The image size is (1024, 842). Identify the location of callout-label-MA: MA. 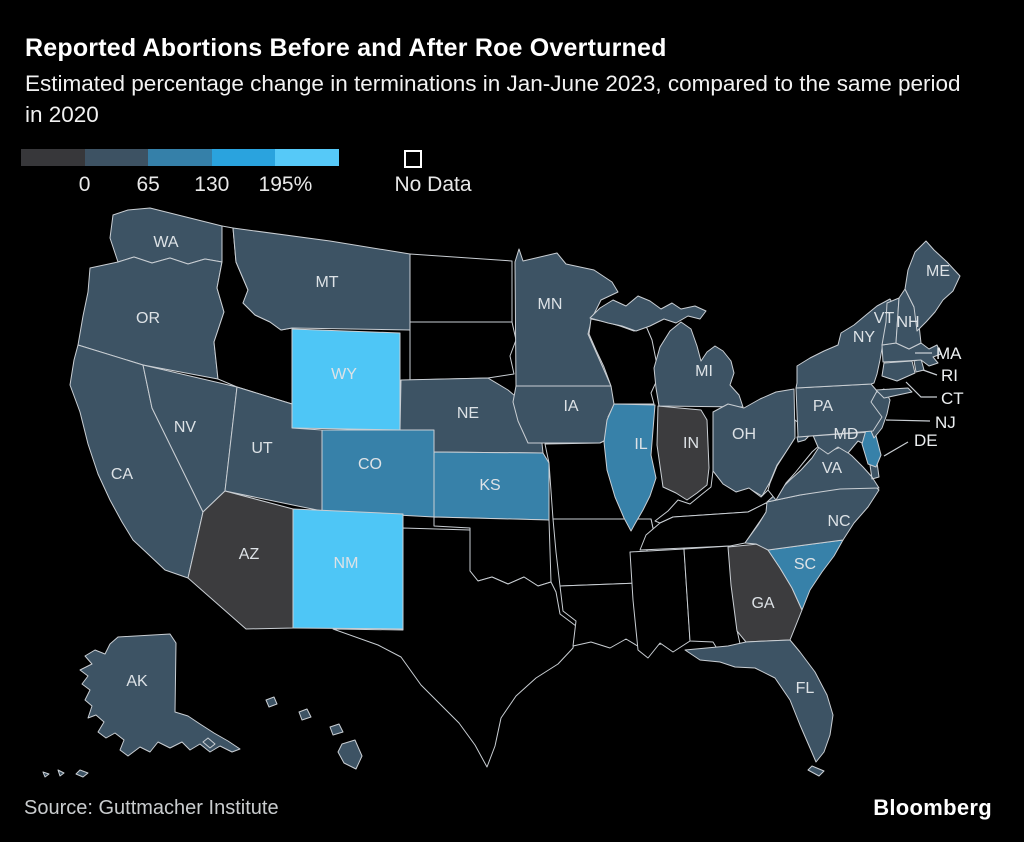
(949, 353).